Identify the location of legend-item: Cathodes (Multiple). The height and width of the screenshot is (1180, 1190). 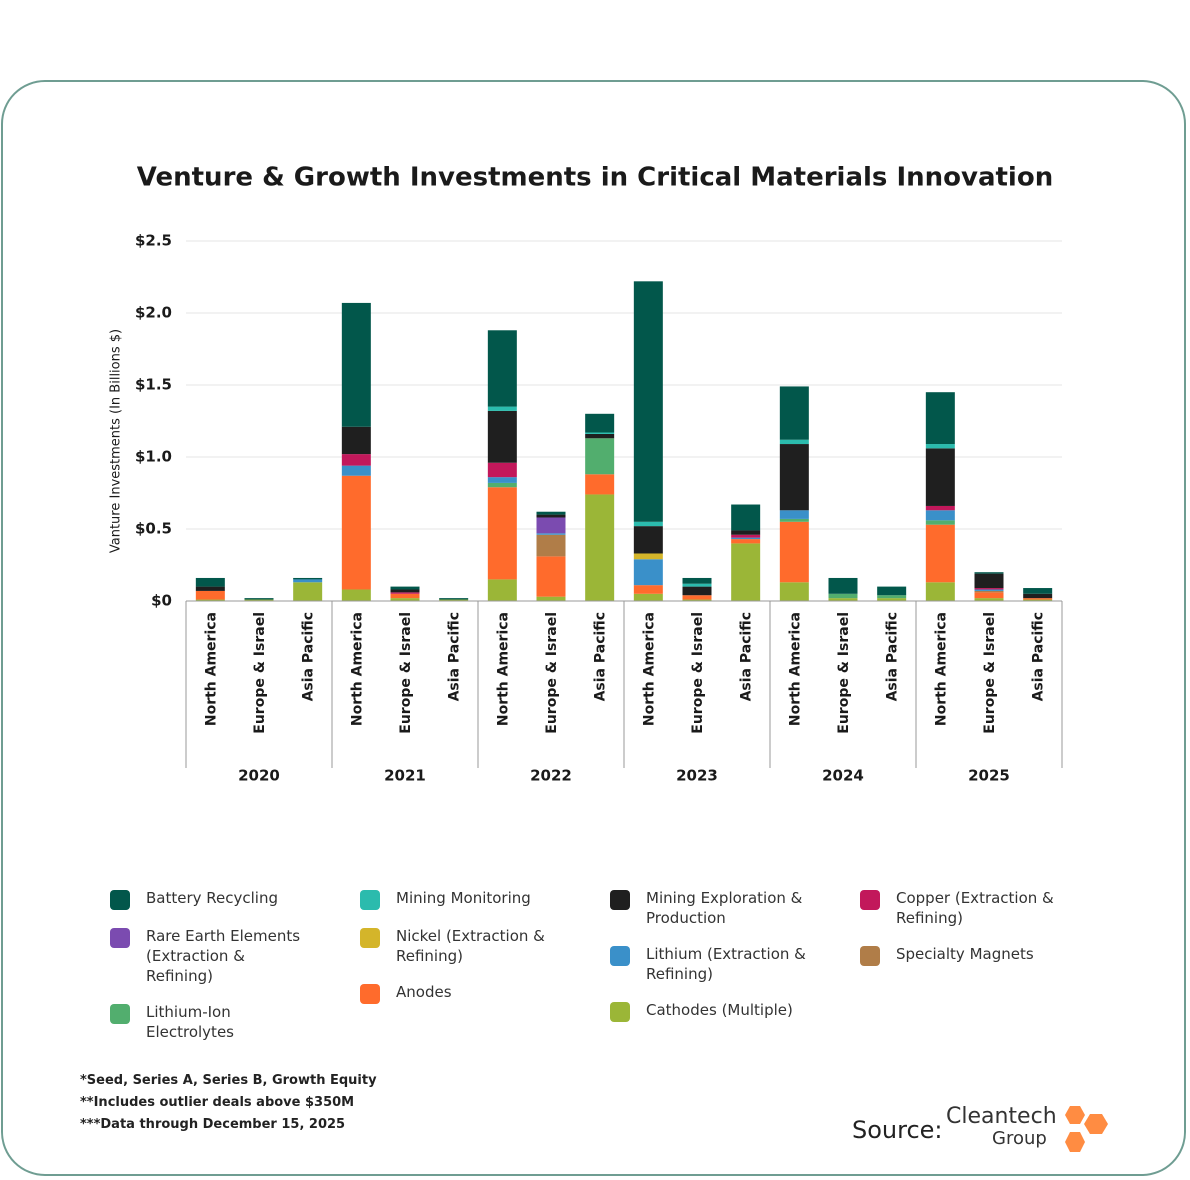
(735, 1011).